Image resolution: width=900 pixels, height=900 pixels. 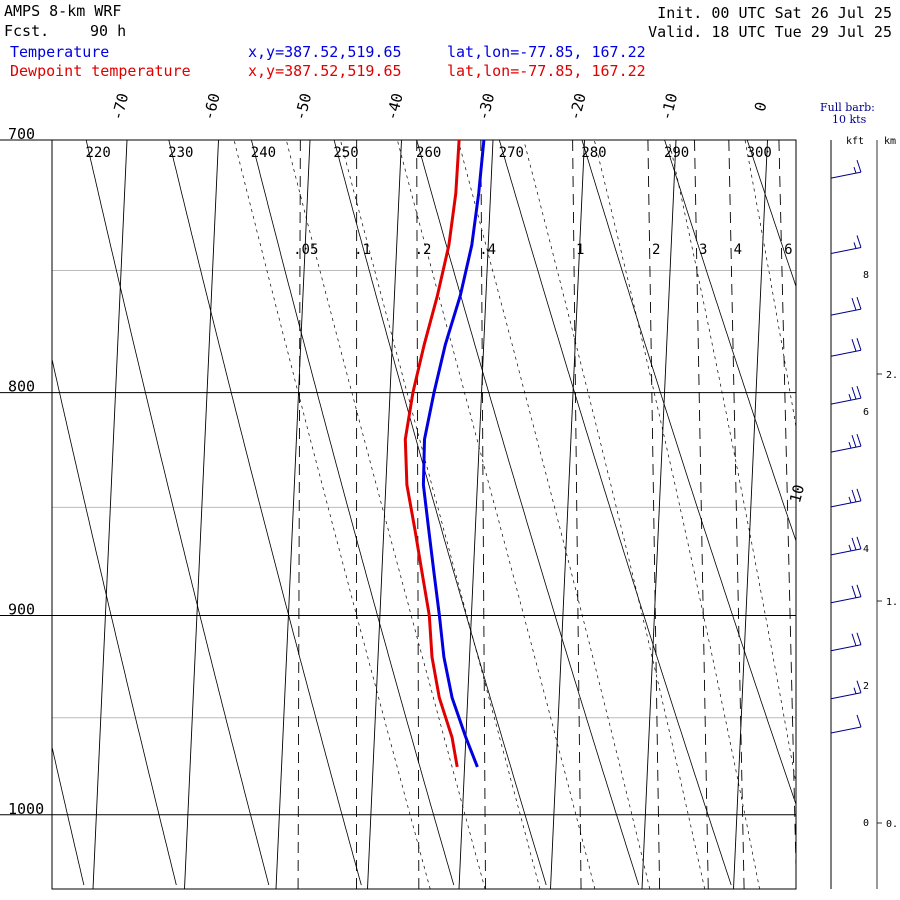 What do you see at coordinates (423, 250) in the screenshot?
I see `mixing-ratio-label: .2` at bounding box center [423, 250].